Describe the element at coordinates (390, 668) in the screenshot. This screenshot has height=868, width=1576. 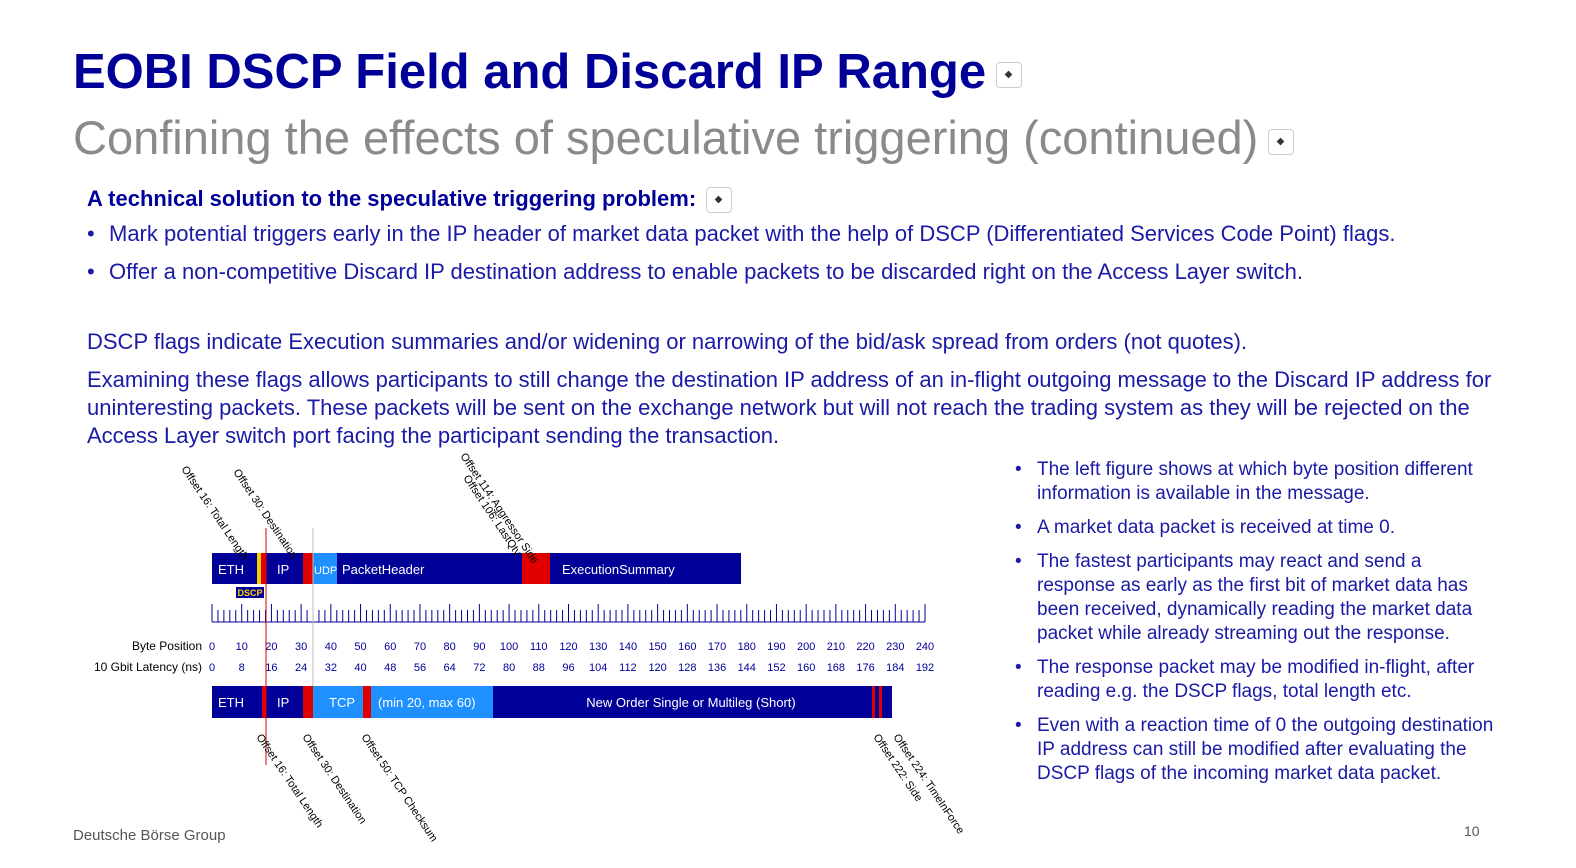
I see `latency: 48` at that location.